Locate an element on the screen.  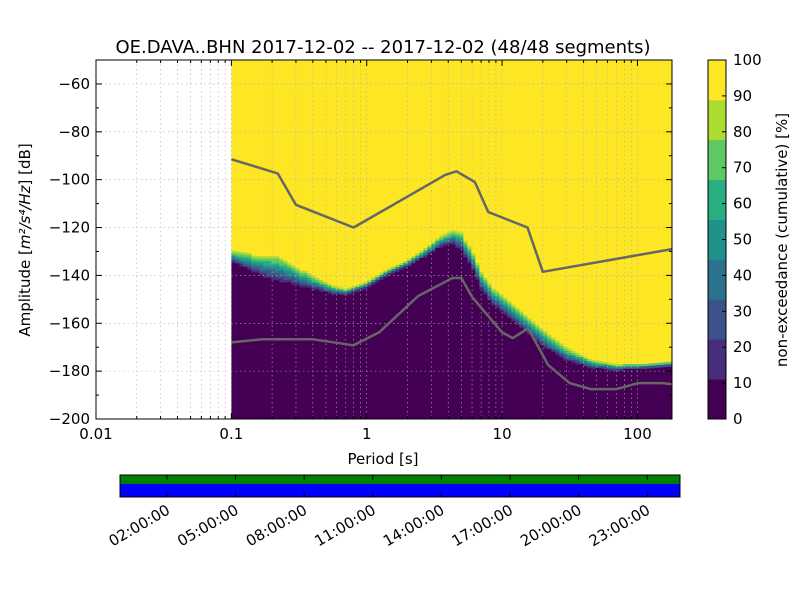
colorbar-tick-label: 80 is located at coordinates (742, 132).